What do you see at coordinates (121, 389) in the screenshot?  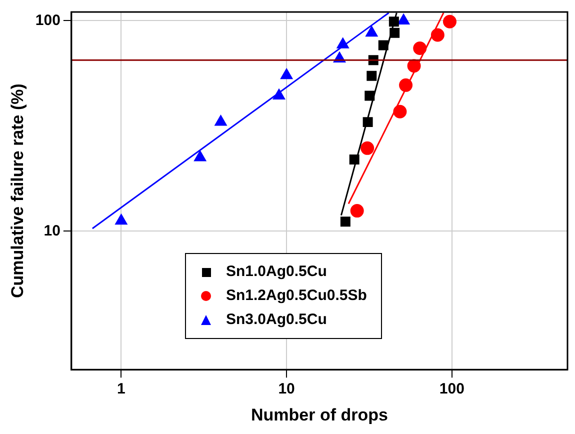 I see `x-tick-label: 1` at bounding box center [121, 389].